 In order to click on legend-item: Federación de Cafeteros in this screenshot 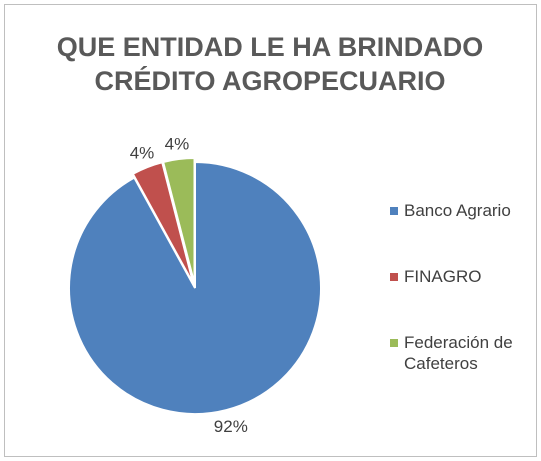, I will do `click(465, 353)`.